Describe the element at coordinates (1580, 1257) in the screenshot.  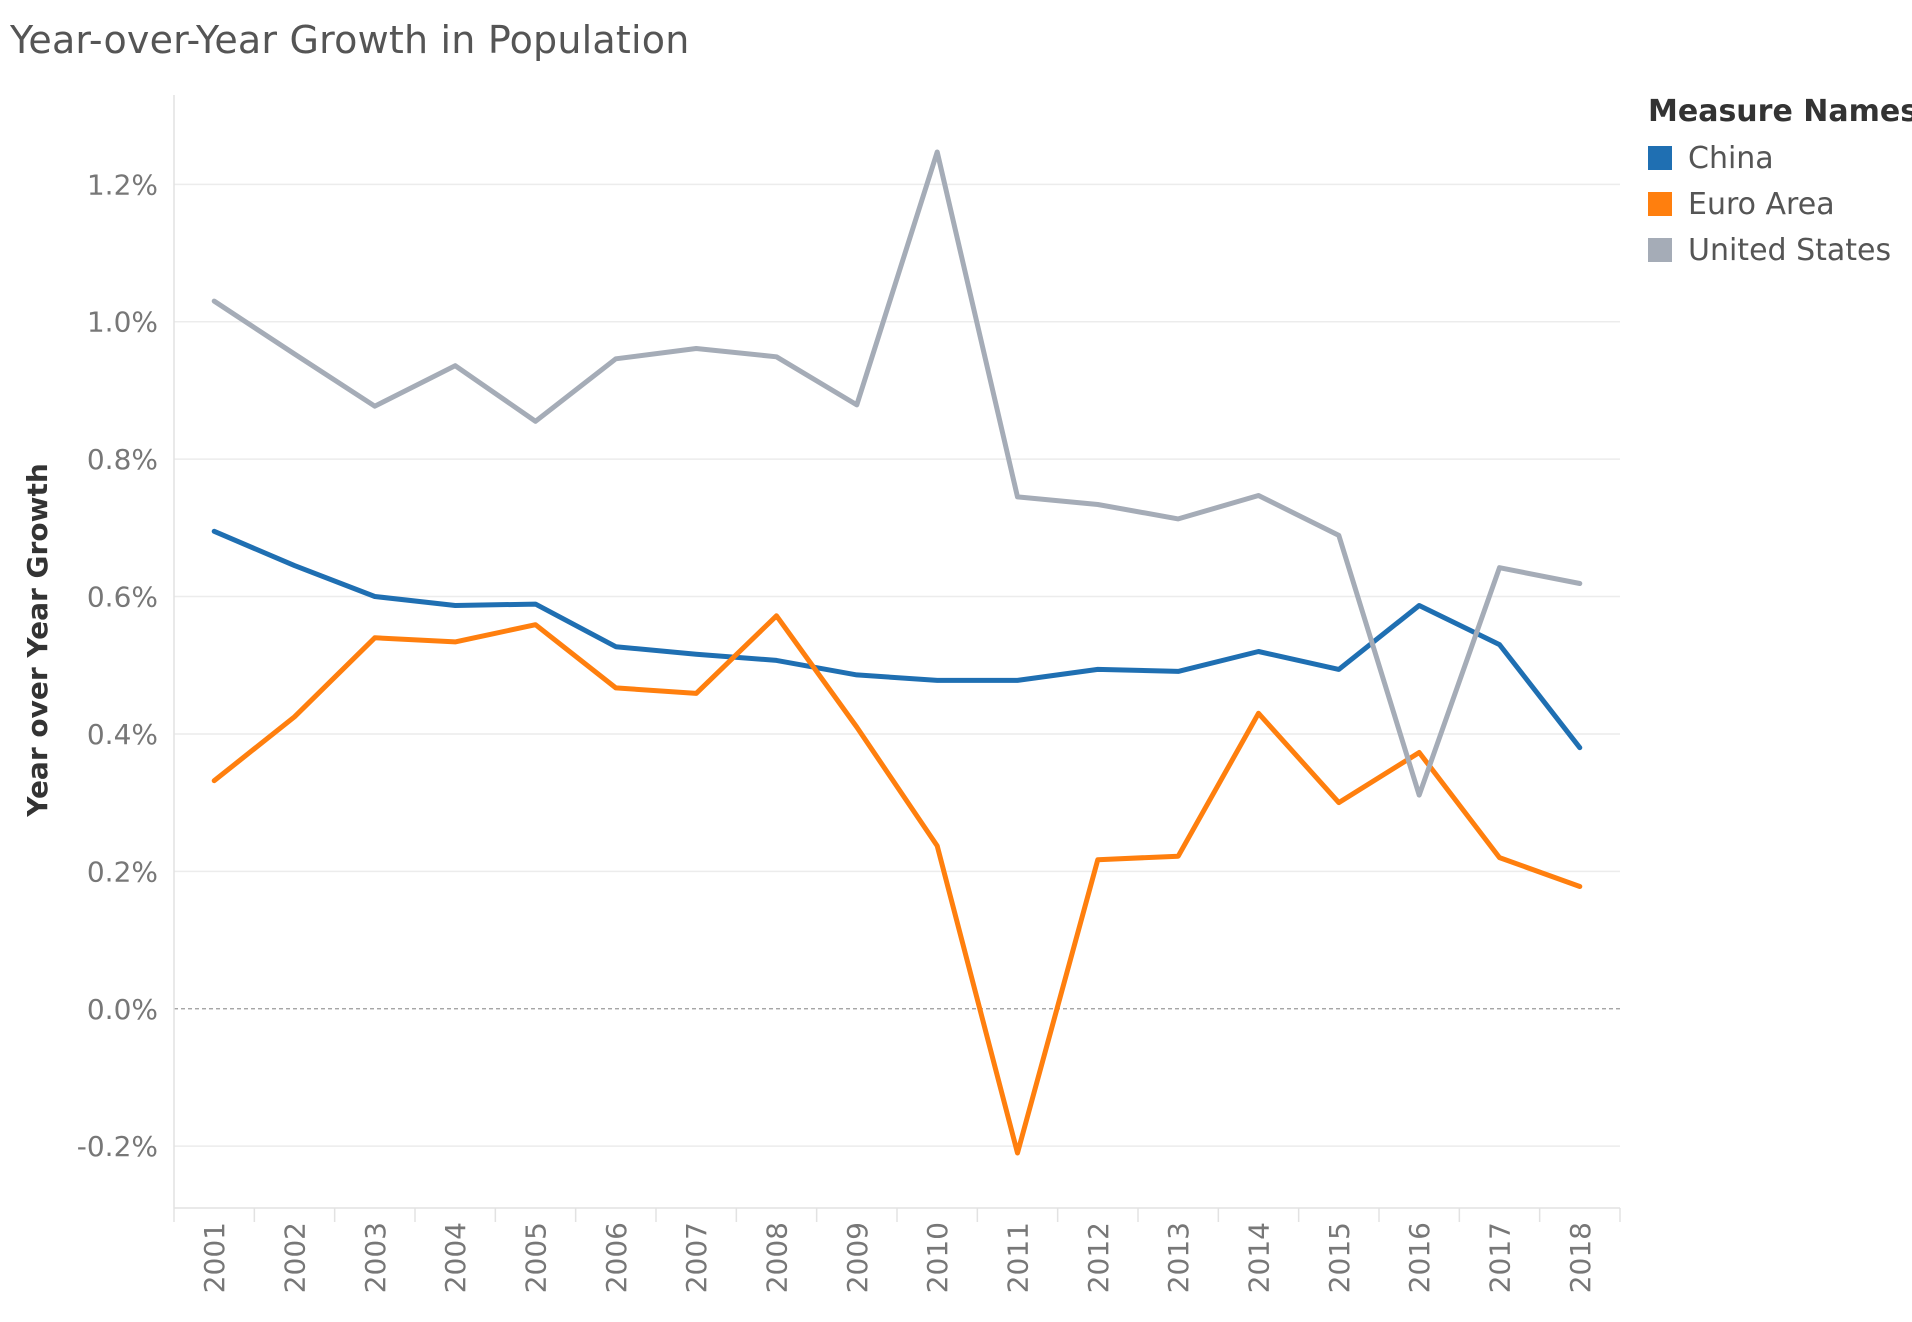
I see `x-tick-label: 2018` at that location.